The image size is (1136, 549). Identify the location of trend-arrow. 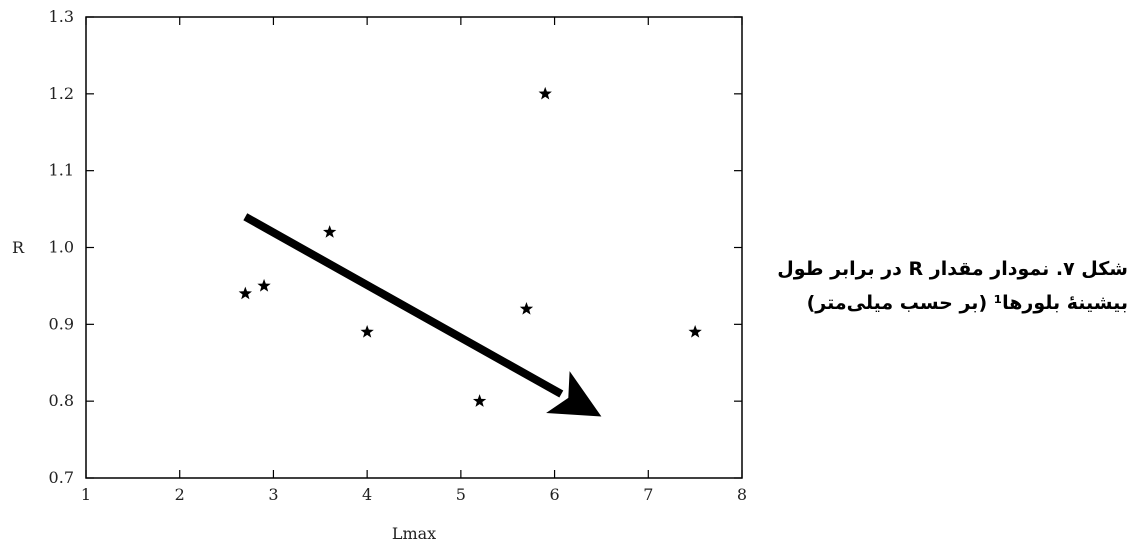
(422, 315).